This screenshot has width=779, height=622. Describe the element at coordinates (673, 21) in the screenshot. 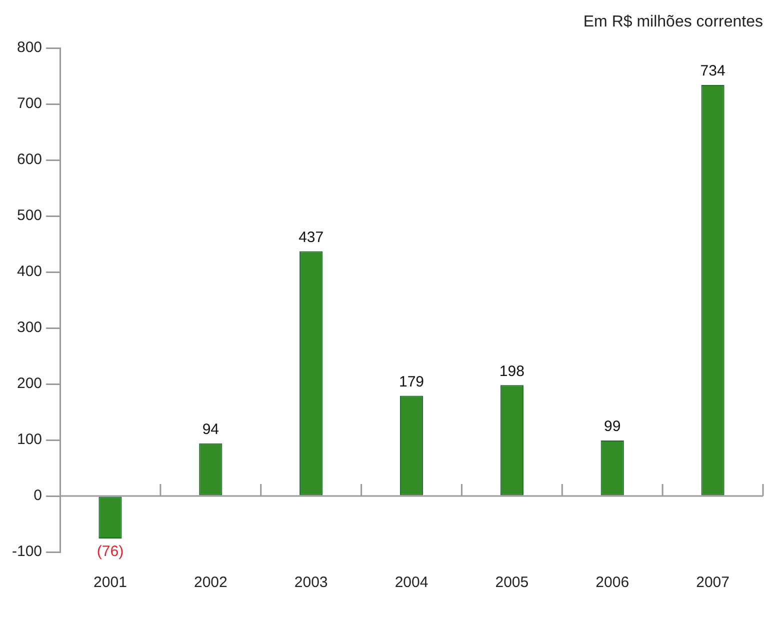

I see `chart-subtitle: Em R$ milhões correntes` at that location.